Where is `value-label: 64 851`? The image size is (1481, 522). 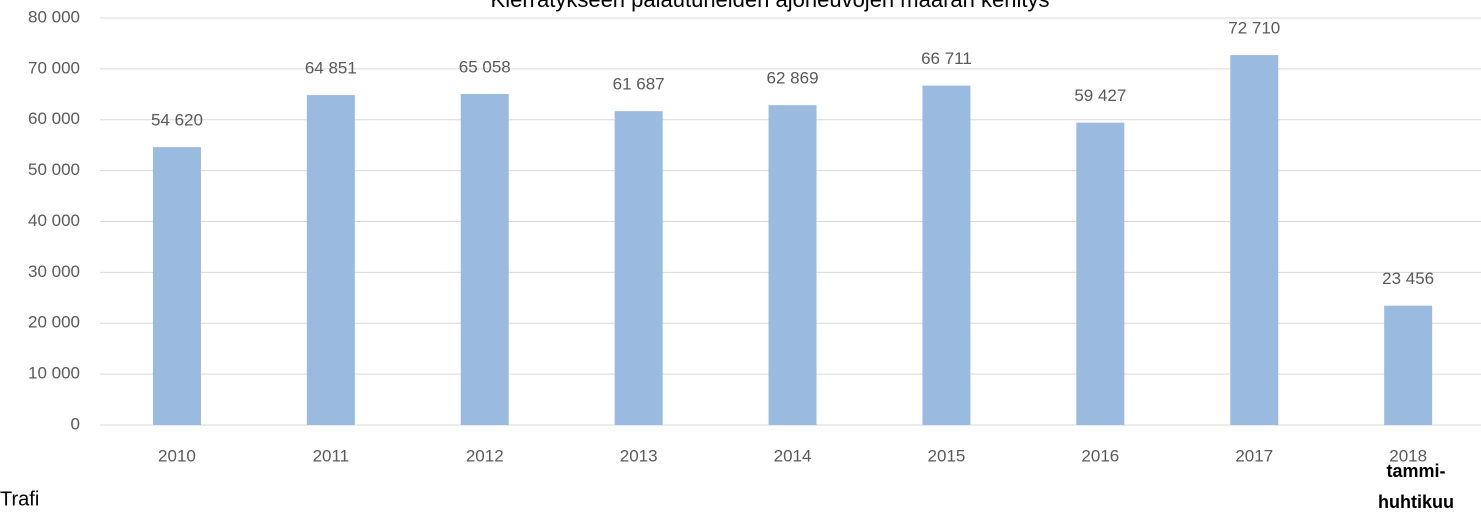 value-label: 64 851 is located at coordinates (331, 68).